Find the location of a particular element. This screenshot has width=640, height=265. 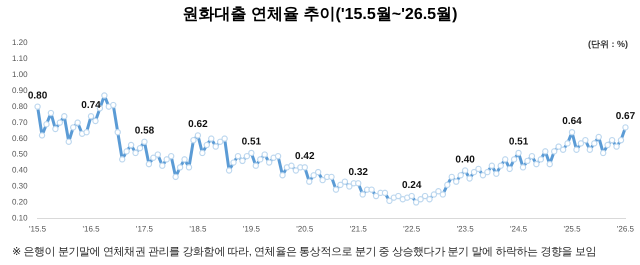

y-tick-label: 1.20 is located at coordinates (20, 43).